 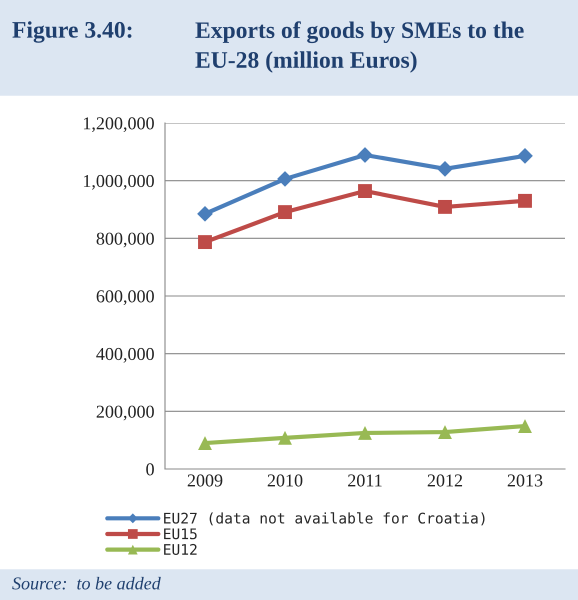 What do you see at coordinates (119, 182) in the screenshot?
I see `y-tick-label: 1,000,000` at bounding box center [119, 182].